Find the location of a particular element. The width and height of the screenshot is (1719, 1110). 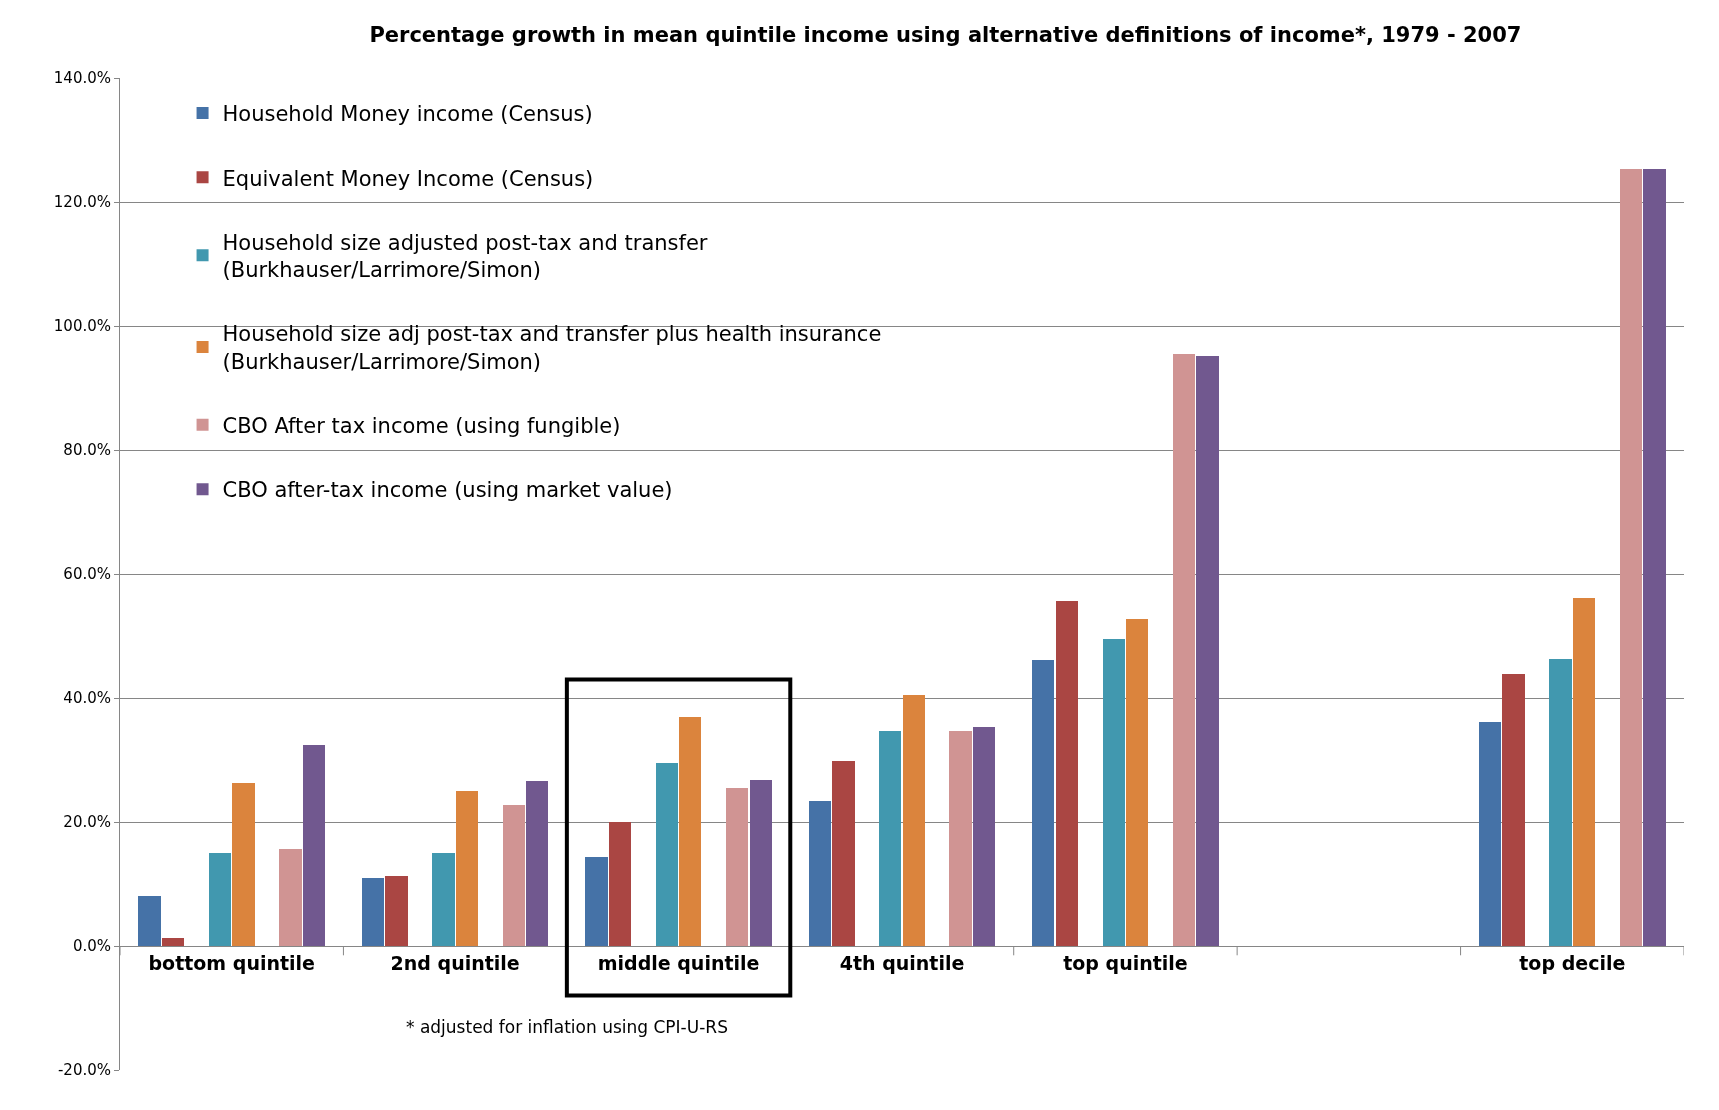

legend-label: CBO after-tax income (using market value) is located at coordinates (447, 490).